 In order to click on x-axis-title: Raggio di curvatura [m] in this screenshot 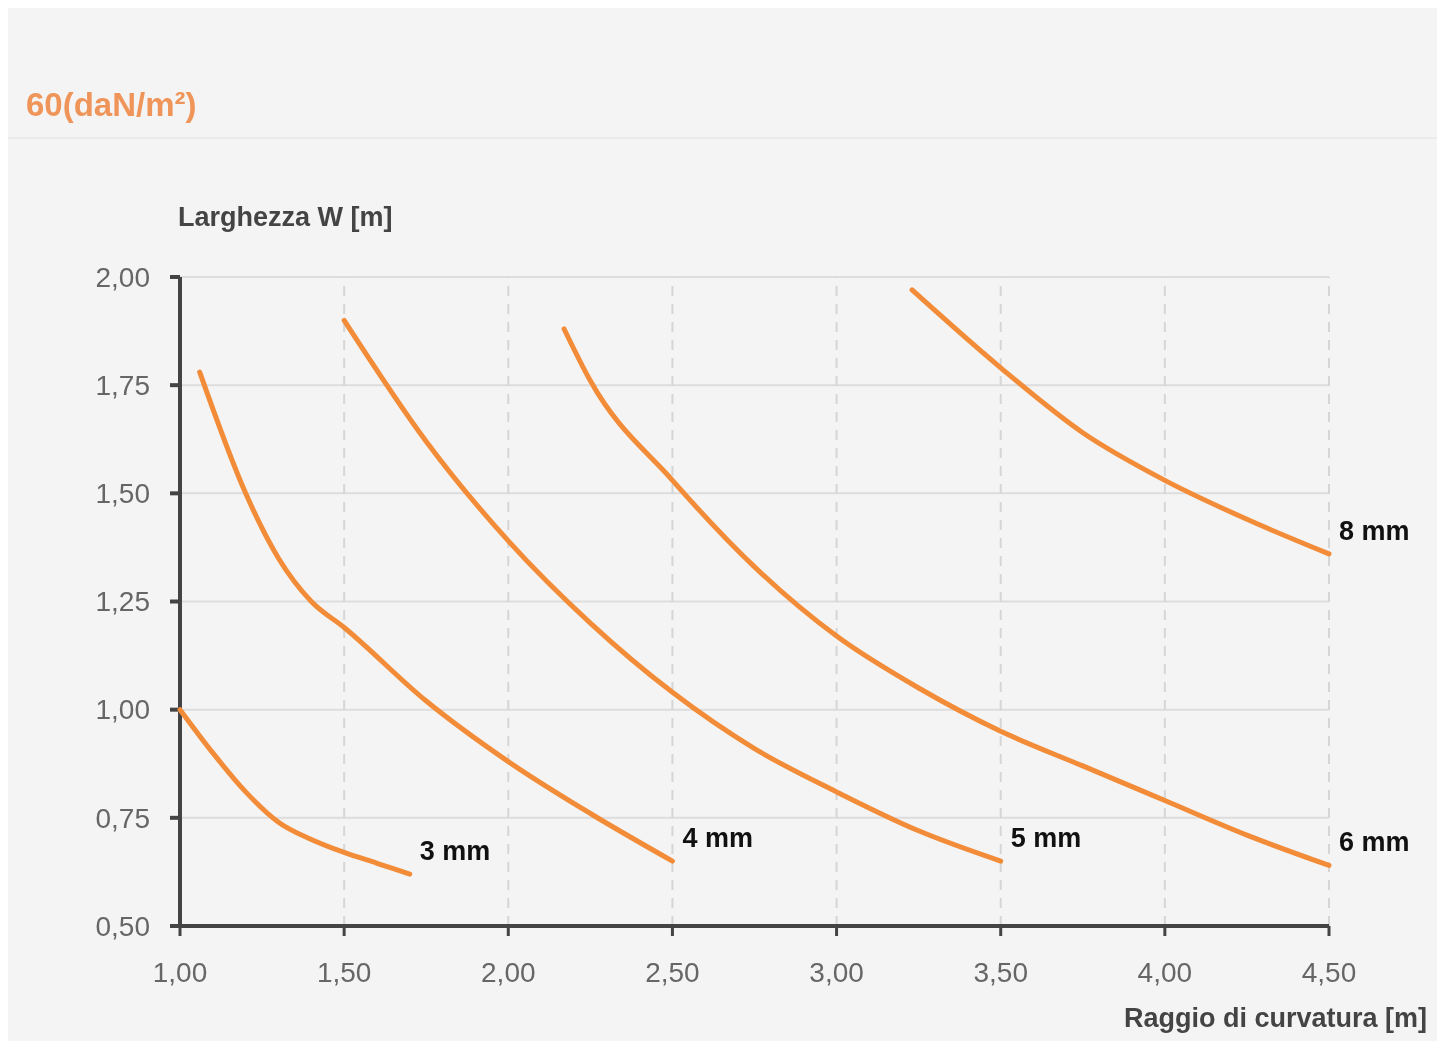, I will do `click(1275, 1018)`.